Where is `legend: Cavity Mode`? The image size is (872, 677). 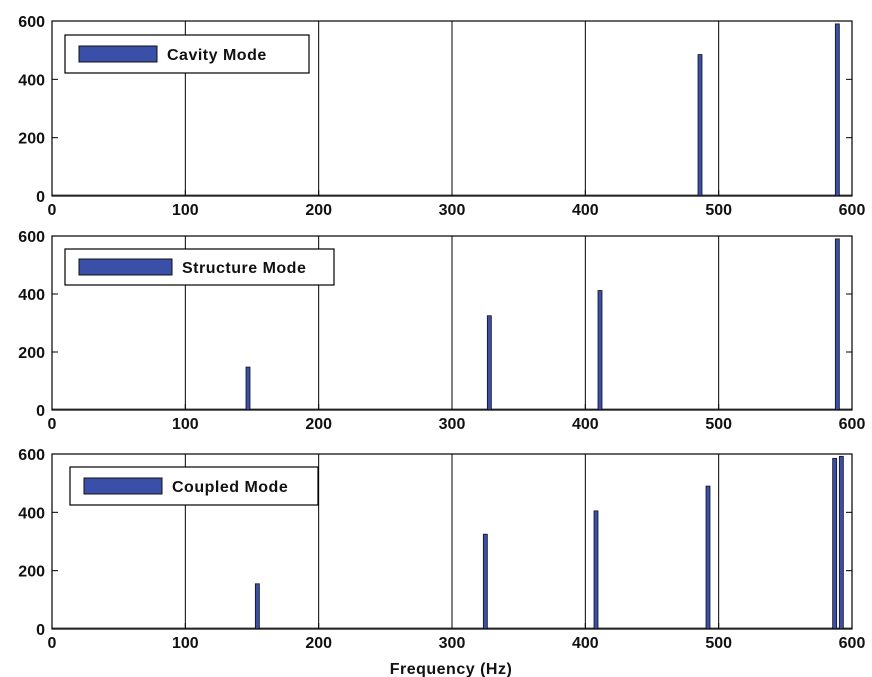
legend: Cavity Mode is located at coordinates (187, 54).